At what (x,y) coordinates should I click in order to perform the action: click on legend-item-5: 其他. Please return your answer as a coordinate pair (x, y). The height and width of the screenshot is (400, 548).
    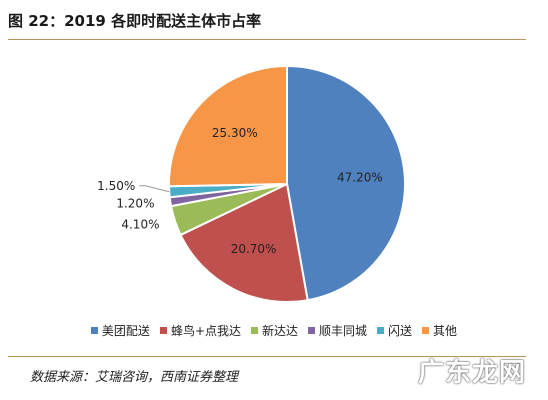
    Looking at the image, I should click on (439, 330).